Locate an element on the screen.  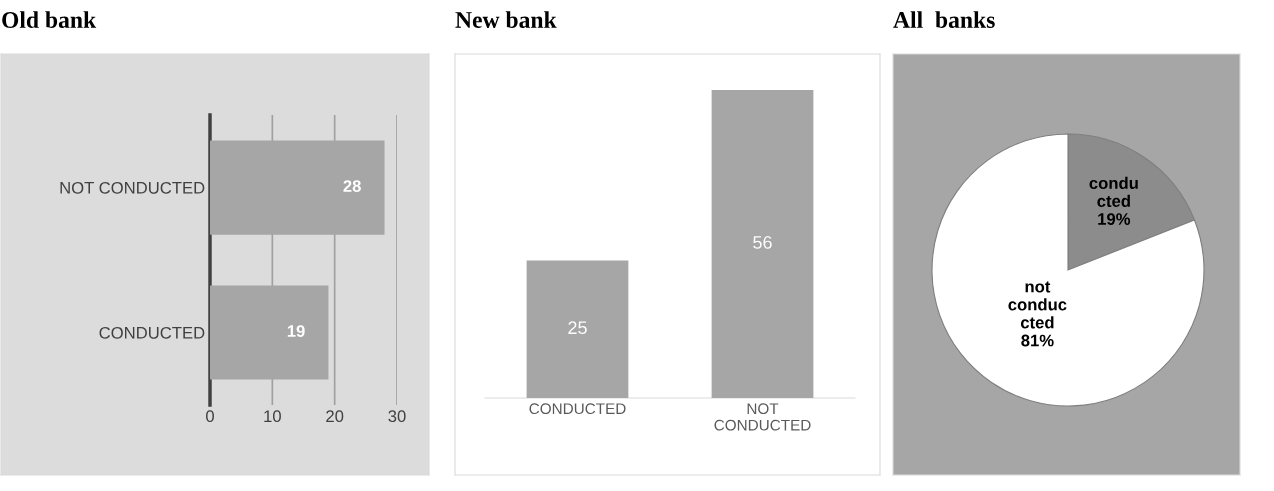
slice-label: condu cted is located at coordinates (1113, 191).